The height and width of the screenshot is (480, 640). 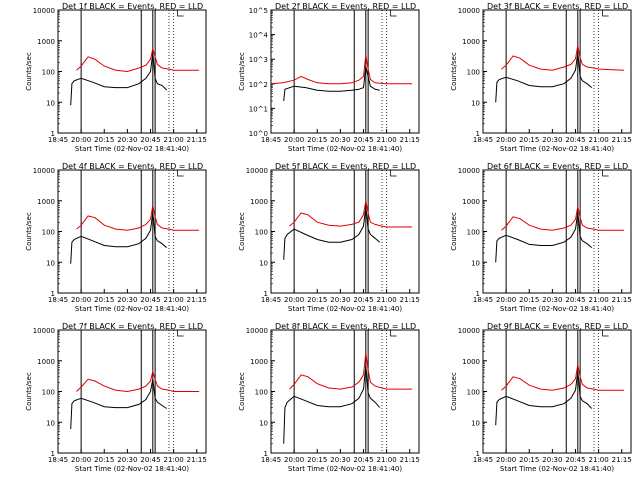 I want to click on y-tick-label: 10^0, so click(x=258, y=134).